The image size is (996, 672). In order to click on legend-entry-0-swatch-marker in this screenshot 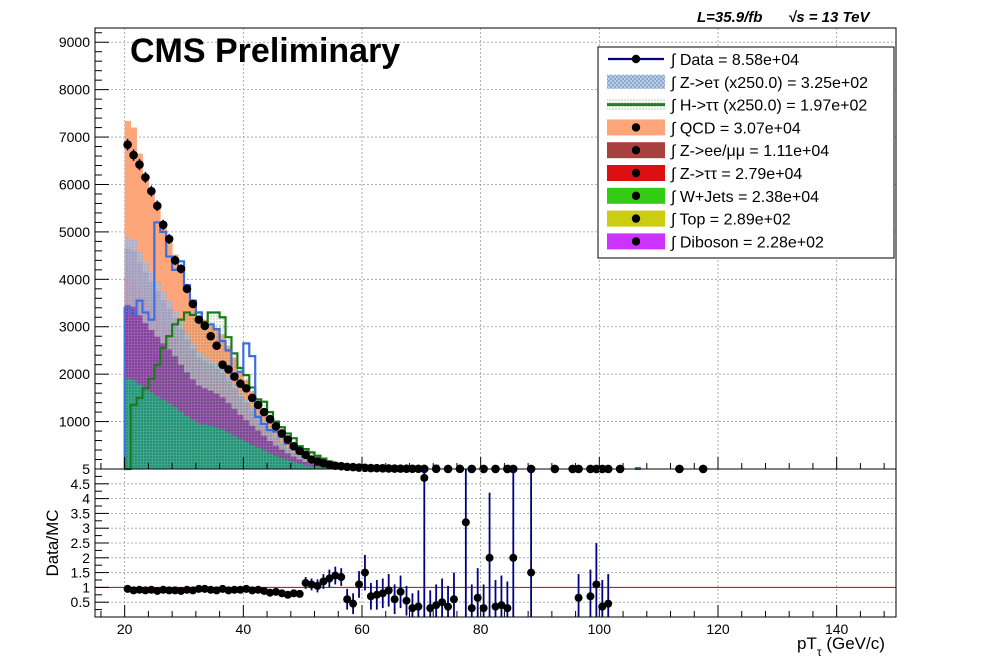, I will do `click(636, 59)`.